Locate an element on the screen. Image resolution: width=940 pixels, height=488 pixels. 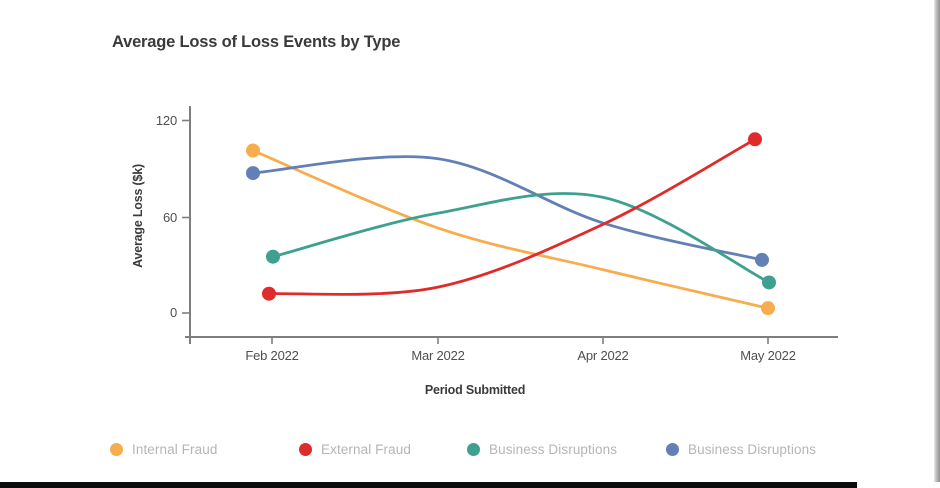
legend-item-business-disruptions-blue: Business Disruptions is located at coordinates (741, 449).